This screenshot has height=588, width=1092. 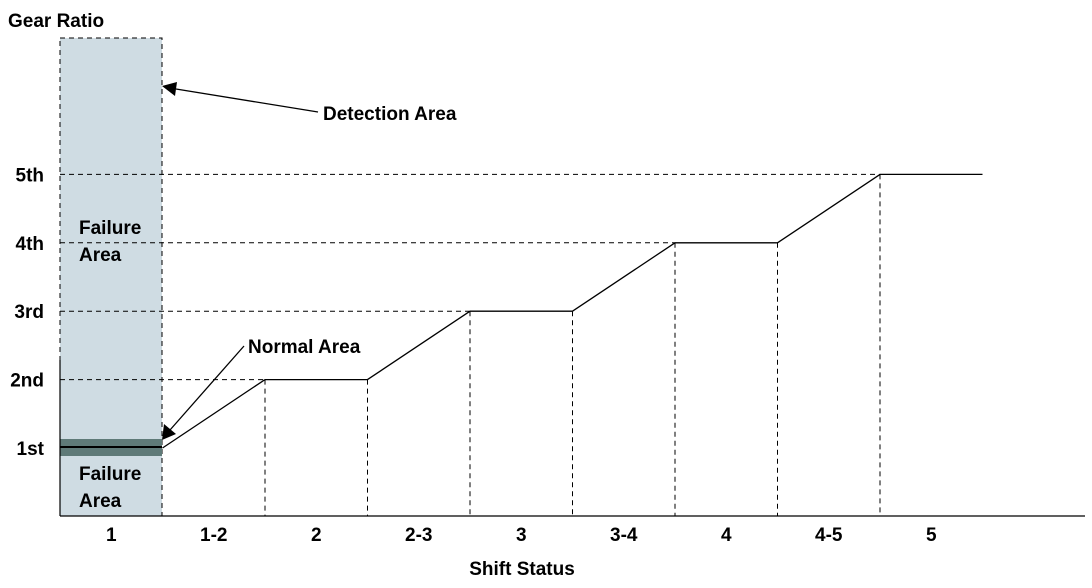 I want to click on x-tick-label-4: 4, so click(x=726, y=535).